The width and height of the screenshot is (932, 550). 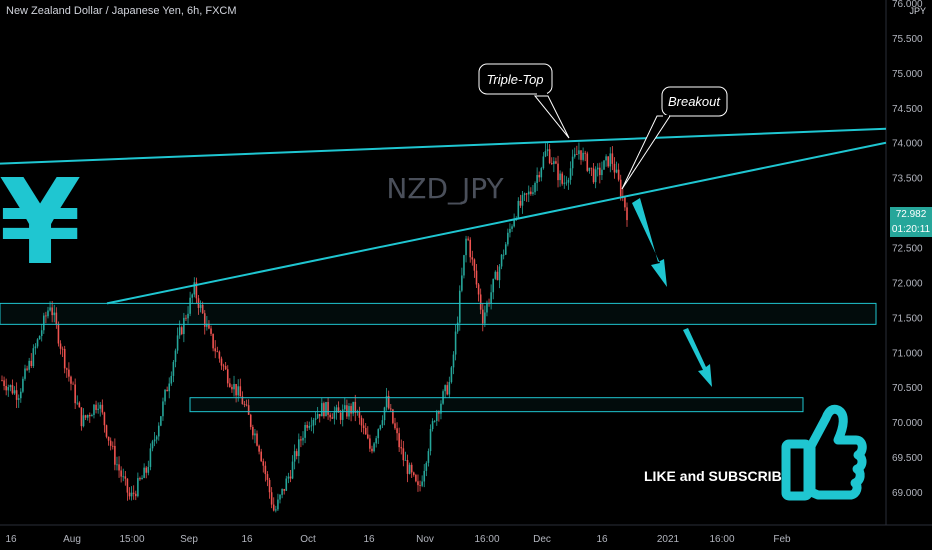 I want to click on like-subscribe-text: LIKE and SUBSCRIBE, so click(x=717, y=476).